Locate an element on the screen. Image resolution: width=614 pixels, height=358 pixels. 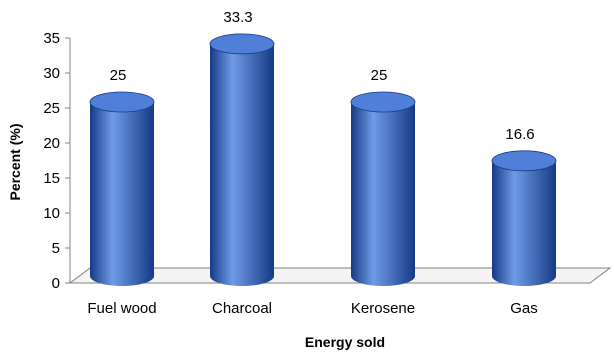
x-axis-title: Energy sold is located at coordinates (345, 342).